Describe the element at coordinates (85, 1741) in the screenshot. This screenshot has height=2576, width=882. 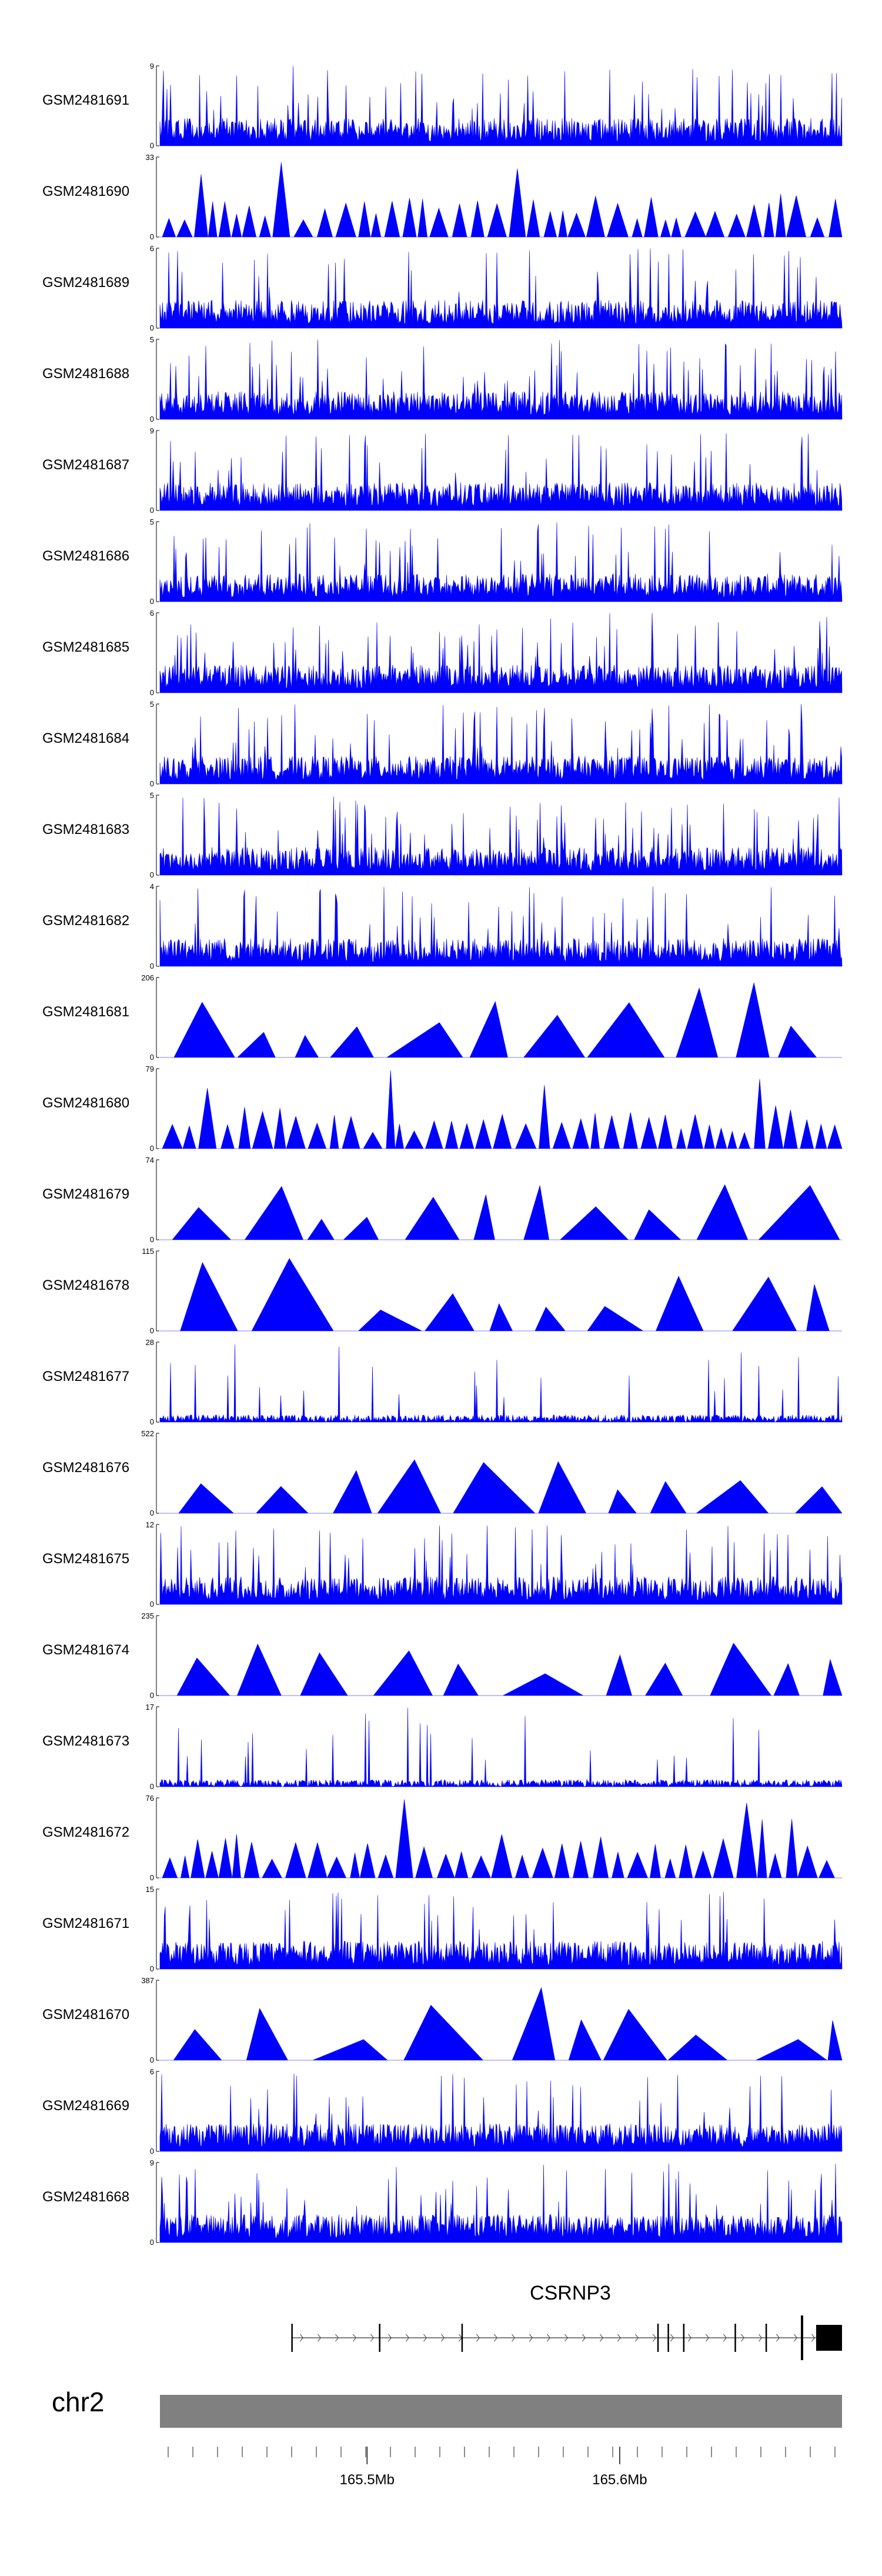
I see `track-label: GSM2481673` at that location.